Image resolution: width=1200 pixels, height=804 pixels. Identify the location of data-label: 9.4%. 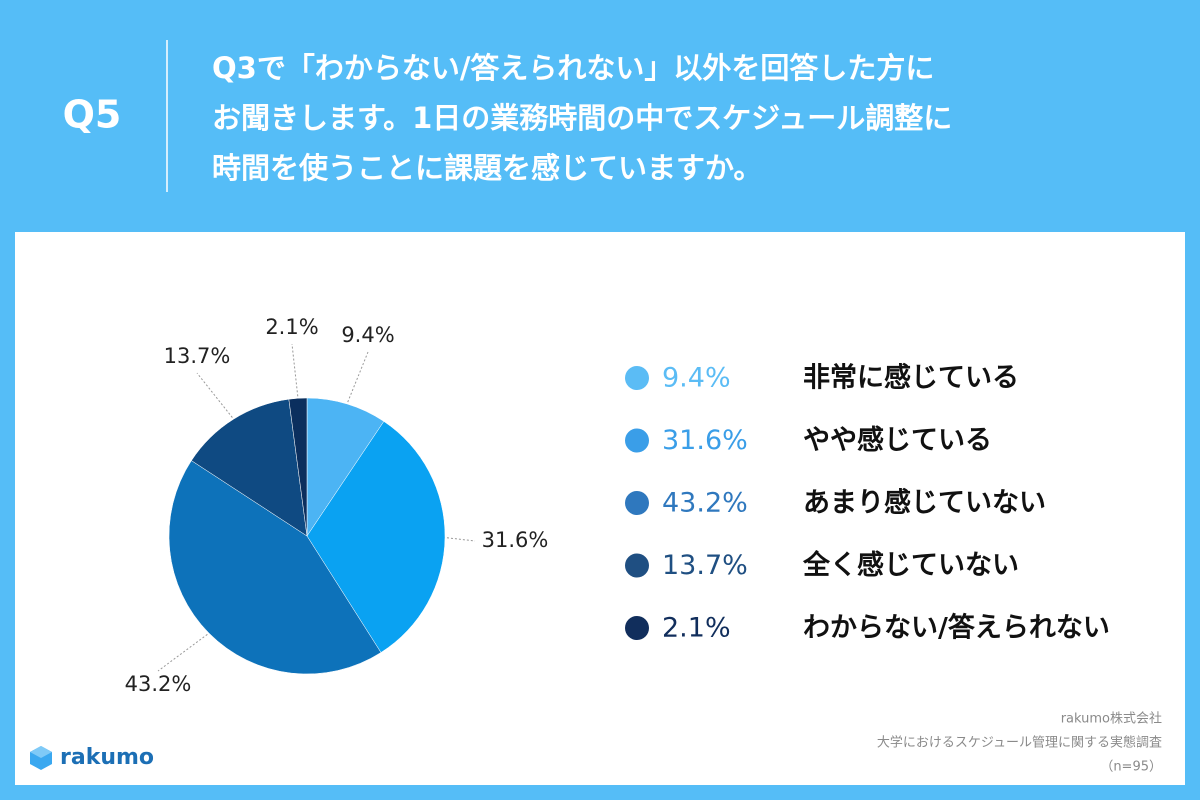
(367, 335).